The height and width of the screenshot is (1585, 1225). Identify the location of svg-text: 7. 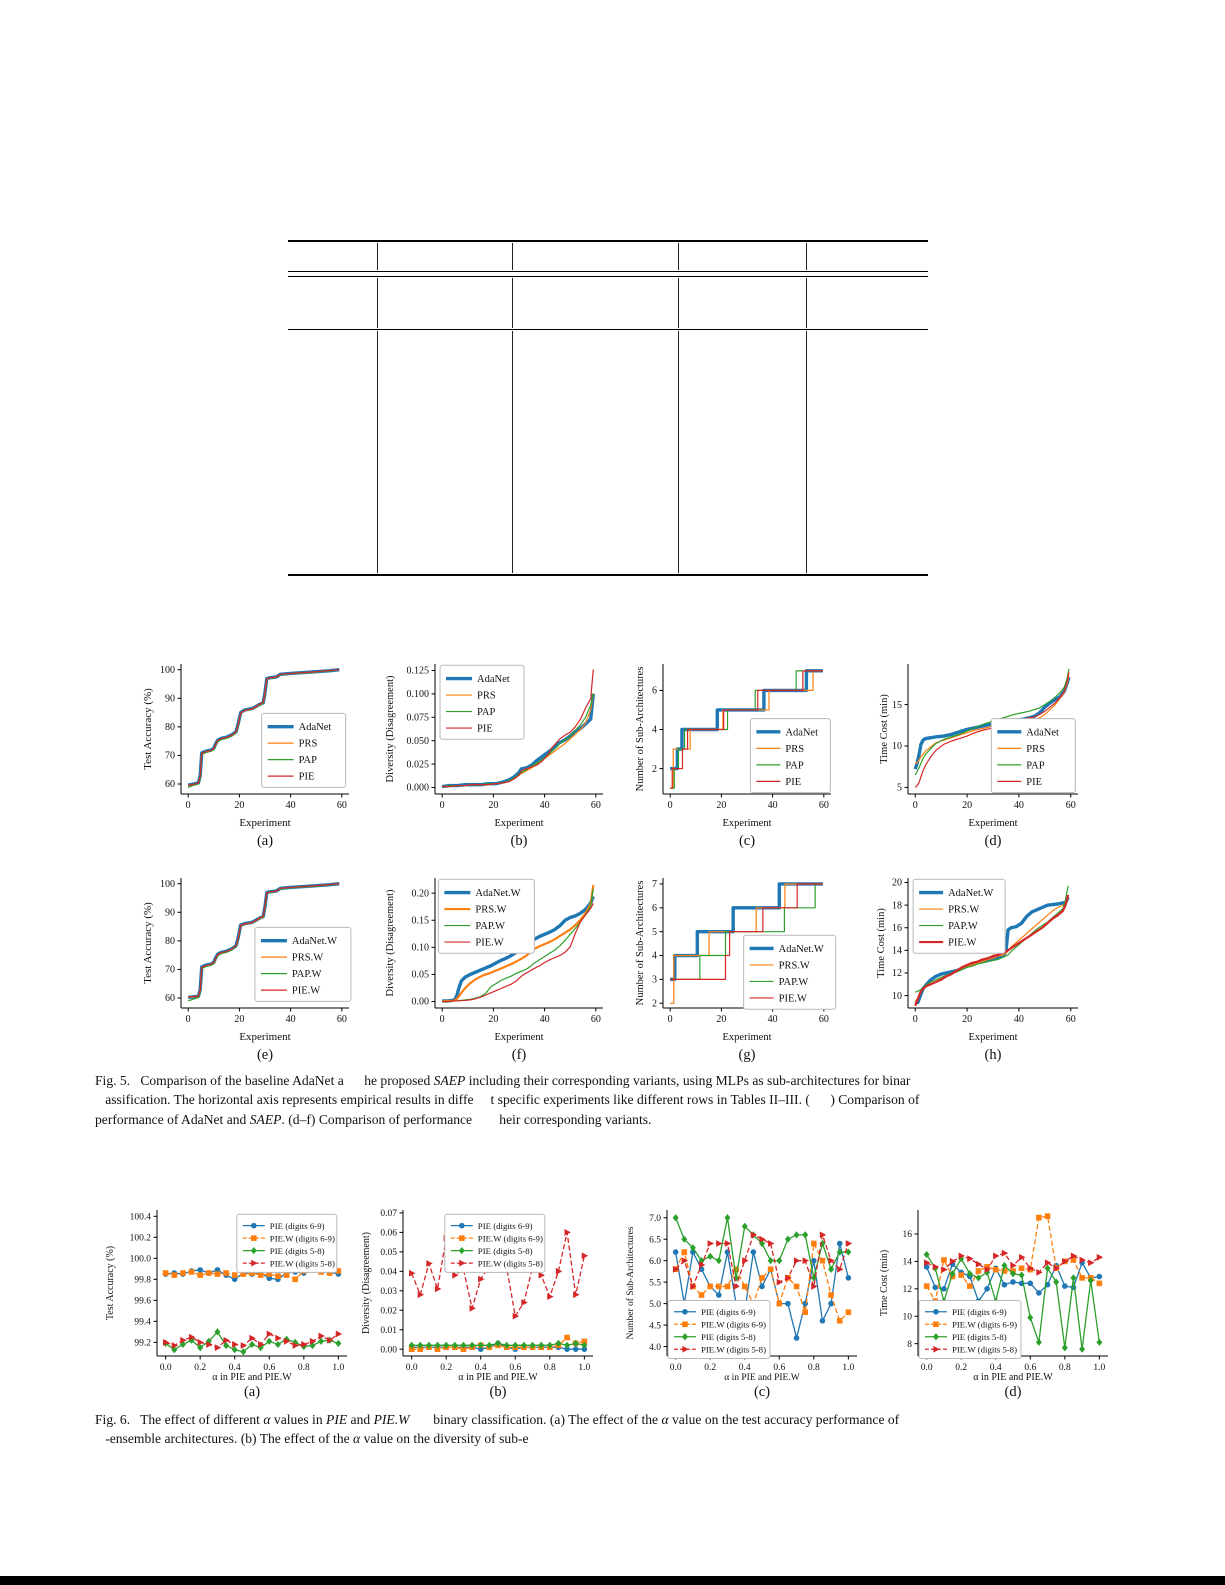
(654, 884).